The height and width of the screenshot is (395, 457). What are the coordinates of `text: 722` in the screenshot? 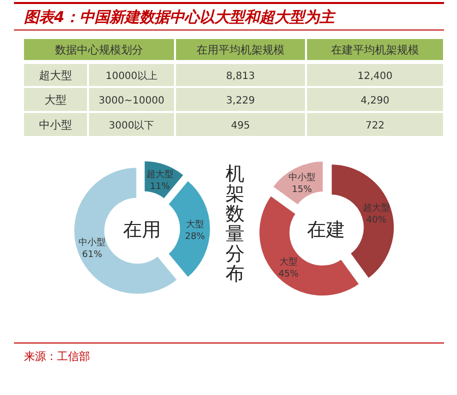 It's located at (375, 126).